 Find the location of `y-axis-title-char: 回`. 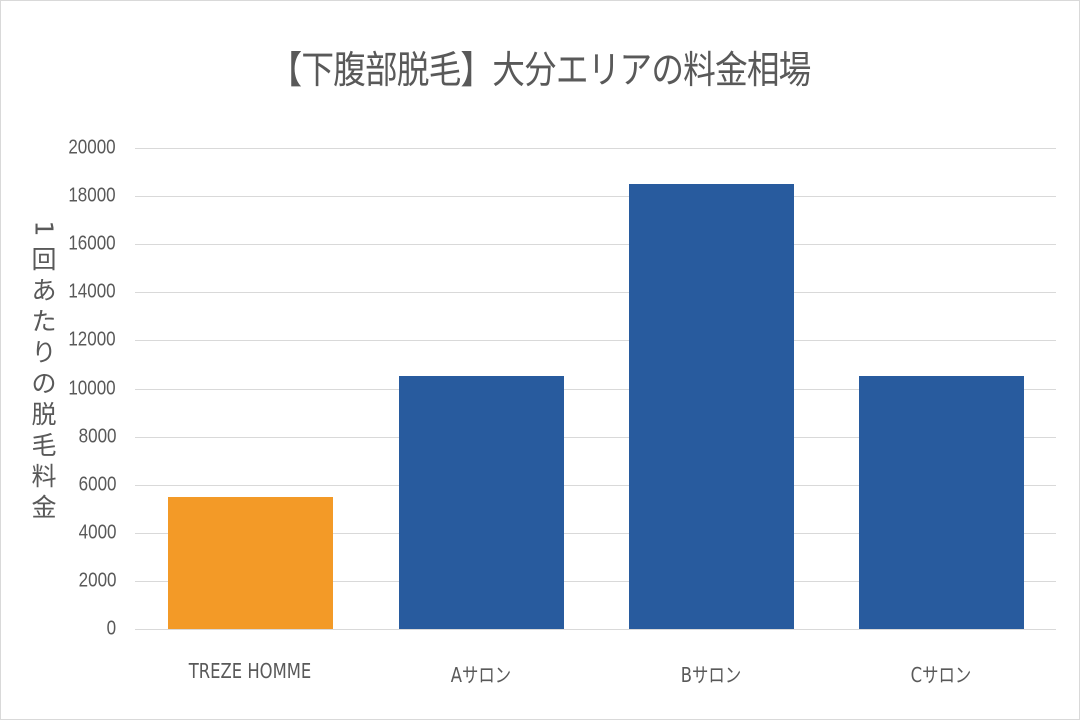

y-axis-title-char: 回 is located at coordinates (44, 259).